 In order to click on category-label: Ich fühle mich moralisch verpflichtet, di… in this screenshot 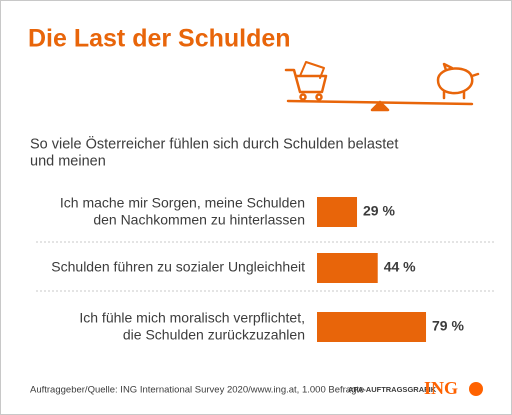, I will do `click(192, 325)`.